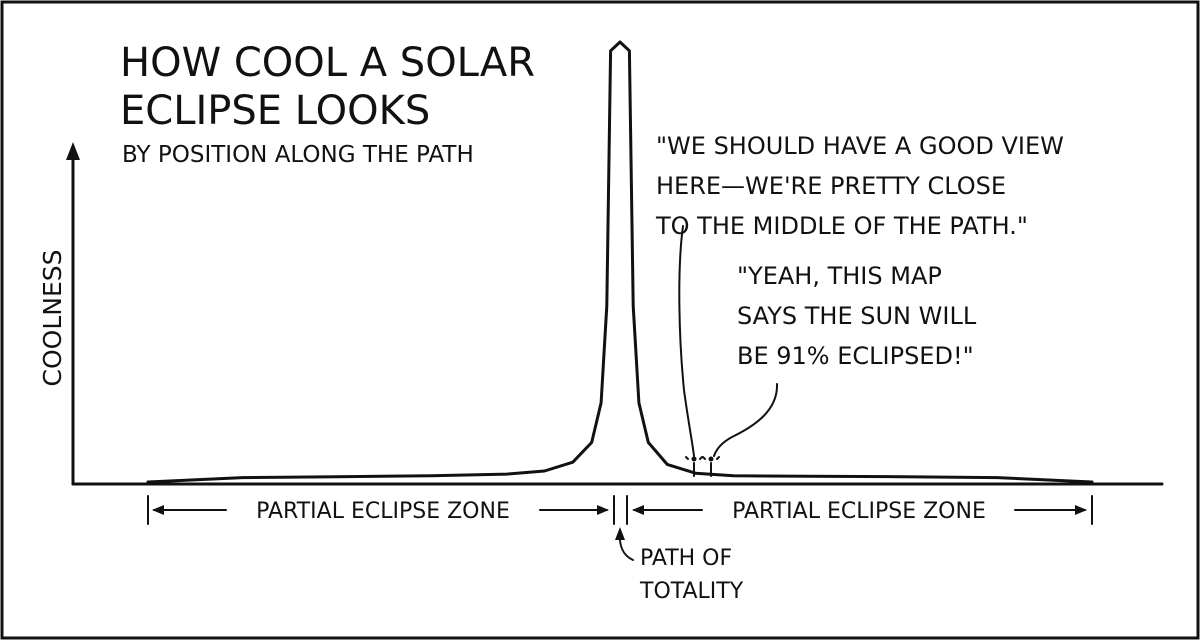 The height and width of the screenshot is (640, 1200). I want to click on zone-brackets, so click(620, 510).